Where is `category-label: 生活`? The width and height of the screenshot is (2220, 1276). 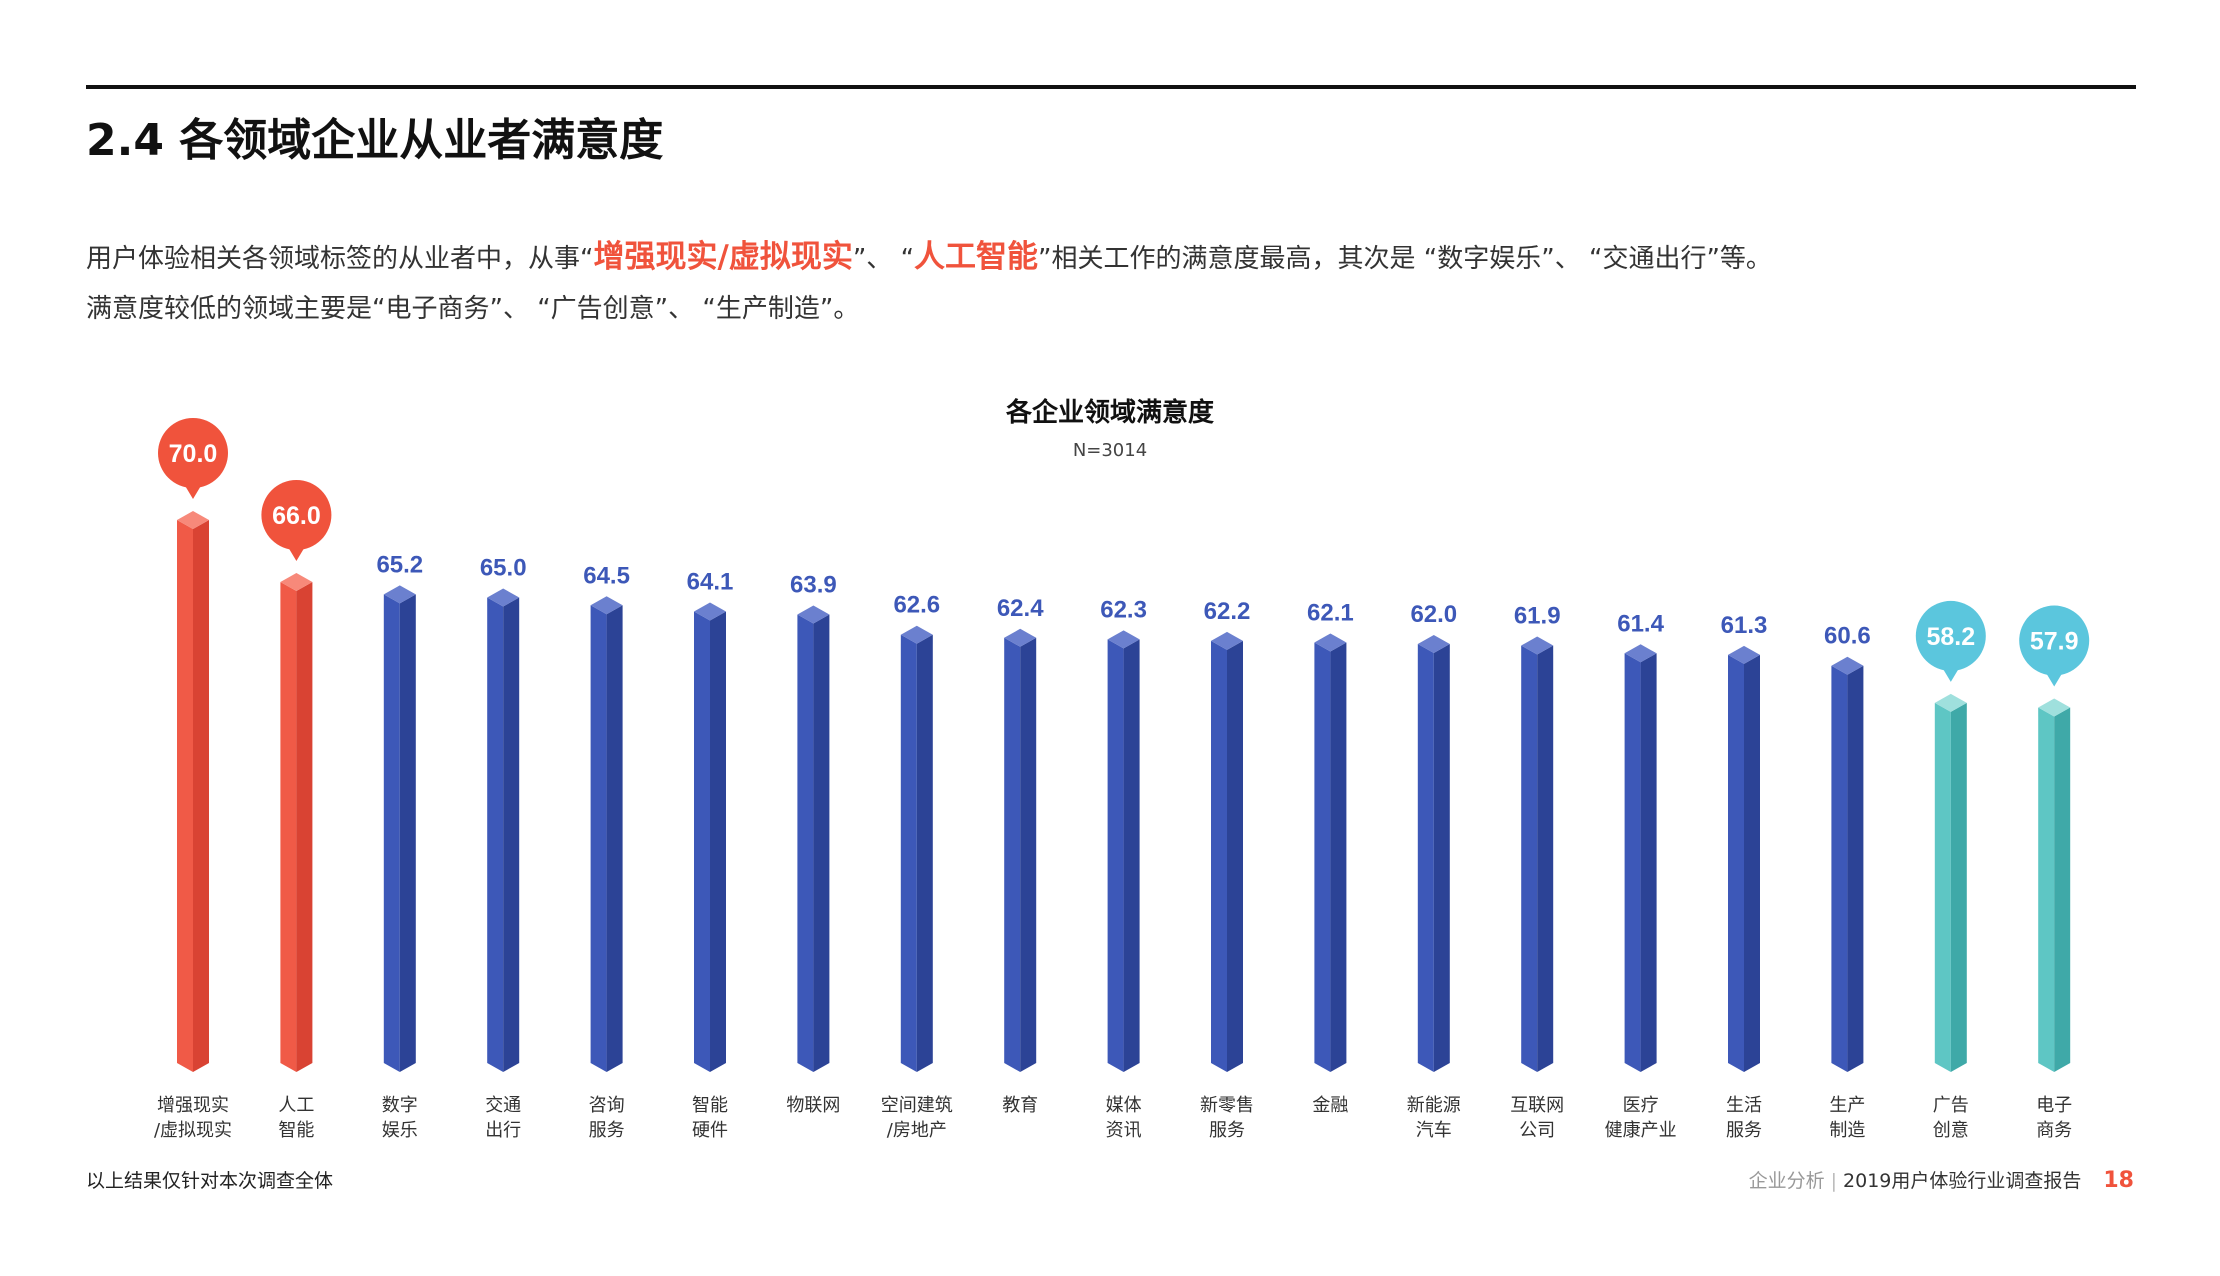
category-label: 生活 is located at coordinates (1744, 1105).